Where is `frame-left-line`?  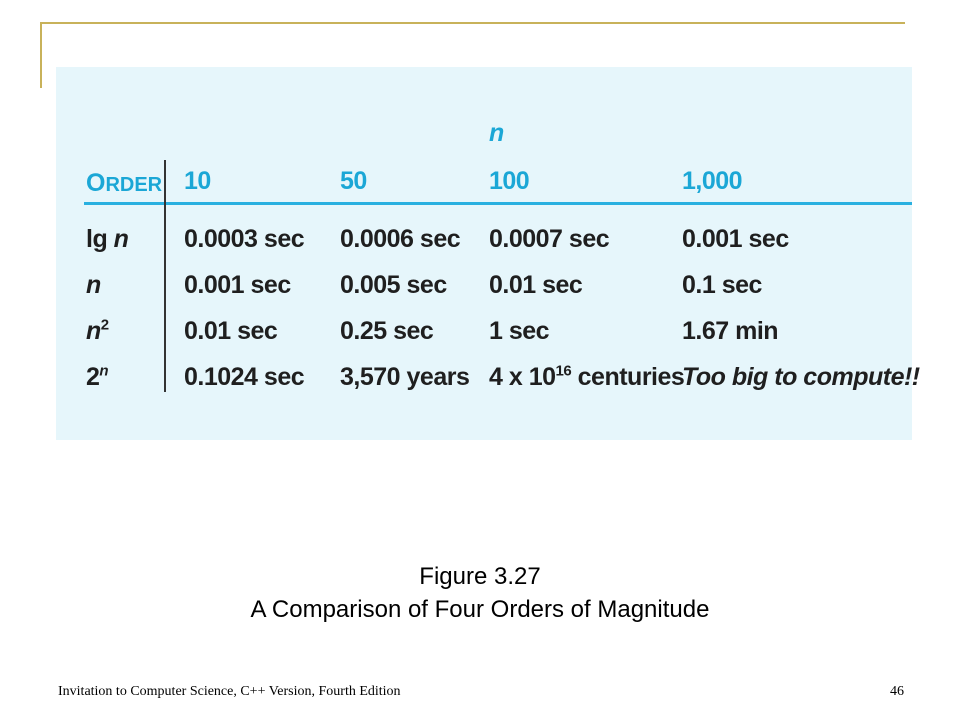 frame-left-line is located at coordinates (41, 55).